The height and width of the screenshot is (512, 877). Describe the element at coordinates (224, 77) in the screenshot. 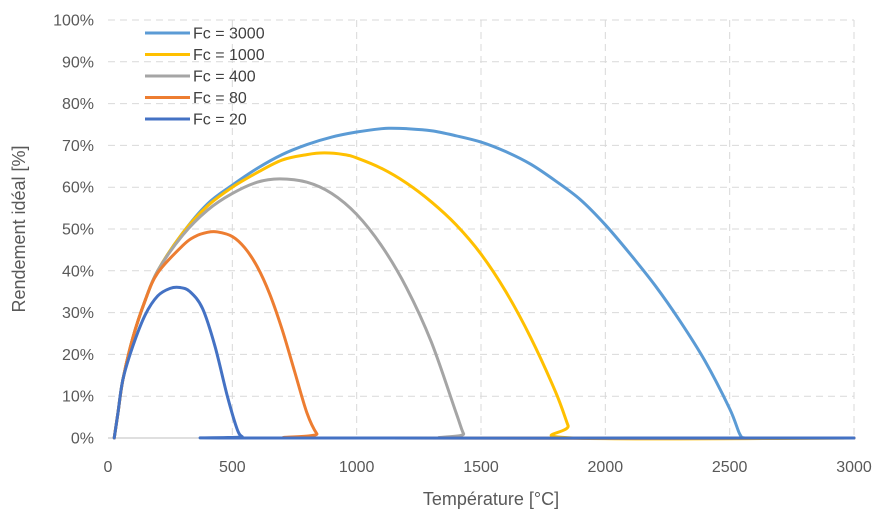

I see `legend-label: Fc = 400` at that location.